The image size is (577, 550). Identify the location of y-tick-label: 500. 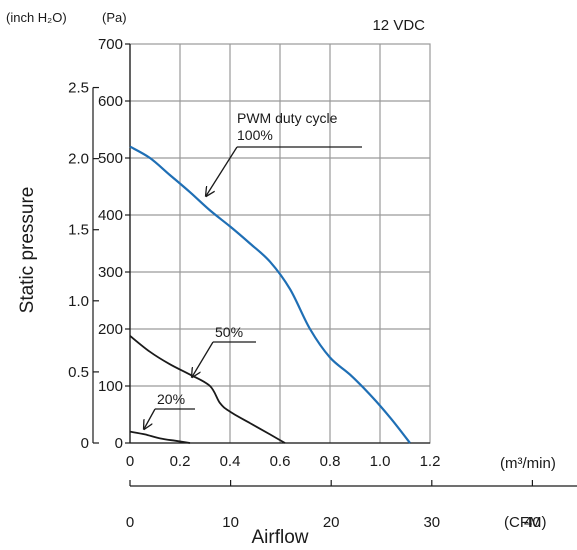
(110, 158).